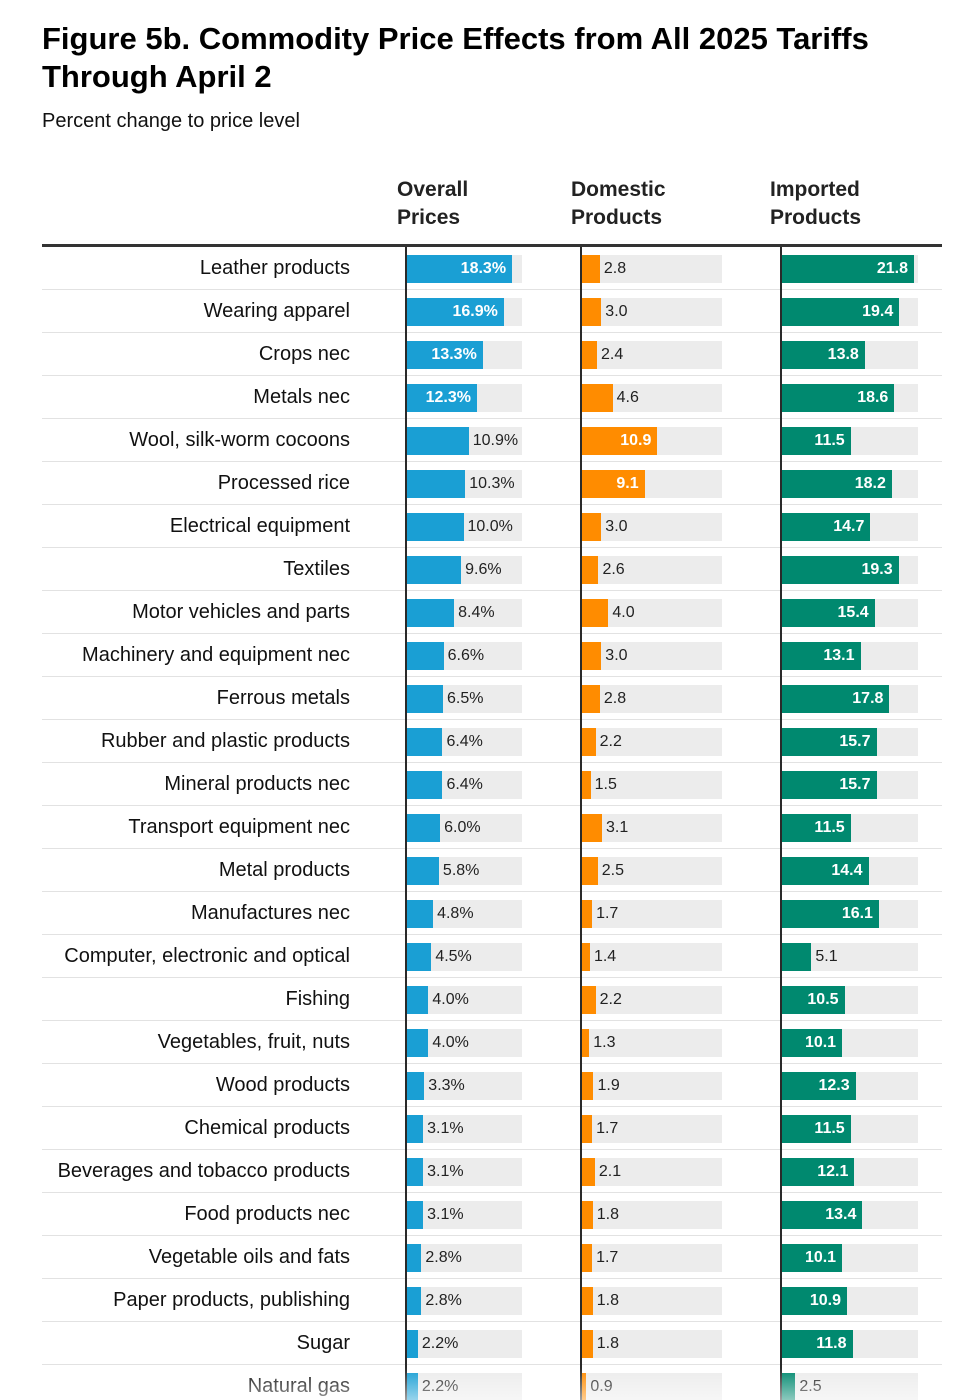 This screenshot has height=1400, width=974. I want to click on imported-bar-track: 13.8, so click(849, 355).